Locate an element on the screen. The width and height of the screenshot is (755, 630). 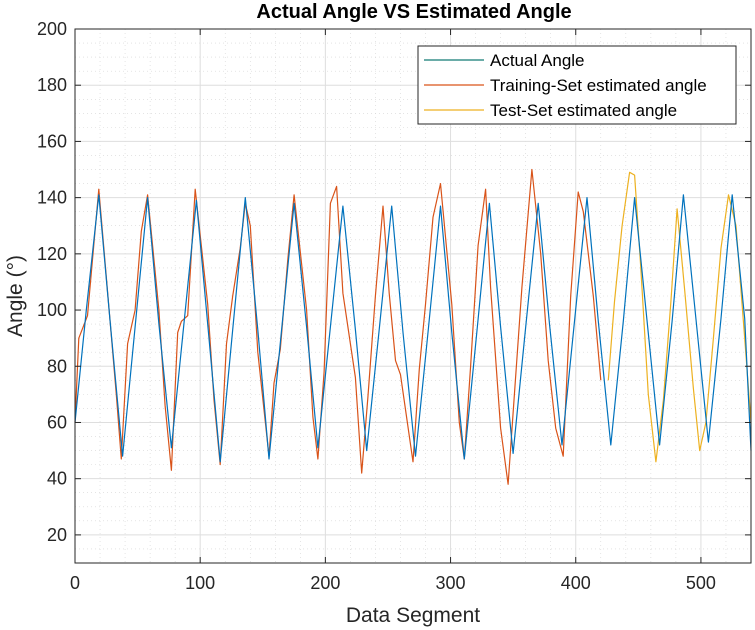
y-tick-label: 200 is located at coordinates (52, 29).